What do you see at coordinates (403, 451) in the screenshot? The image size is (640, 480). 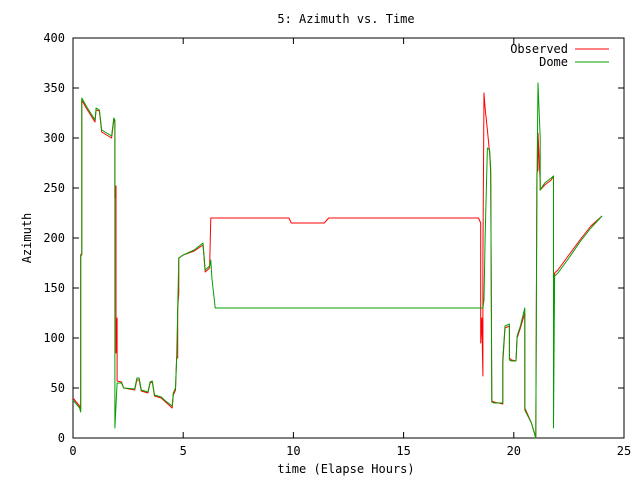 I see `x-tick-label: 15` at bounding box center [403, 451].